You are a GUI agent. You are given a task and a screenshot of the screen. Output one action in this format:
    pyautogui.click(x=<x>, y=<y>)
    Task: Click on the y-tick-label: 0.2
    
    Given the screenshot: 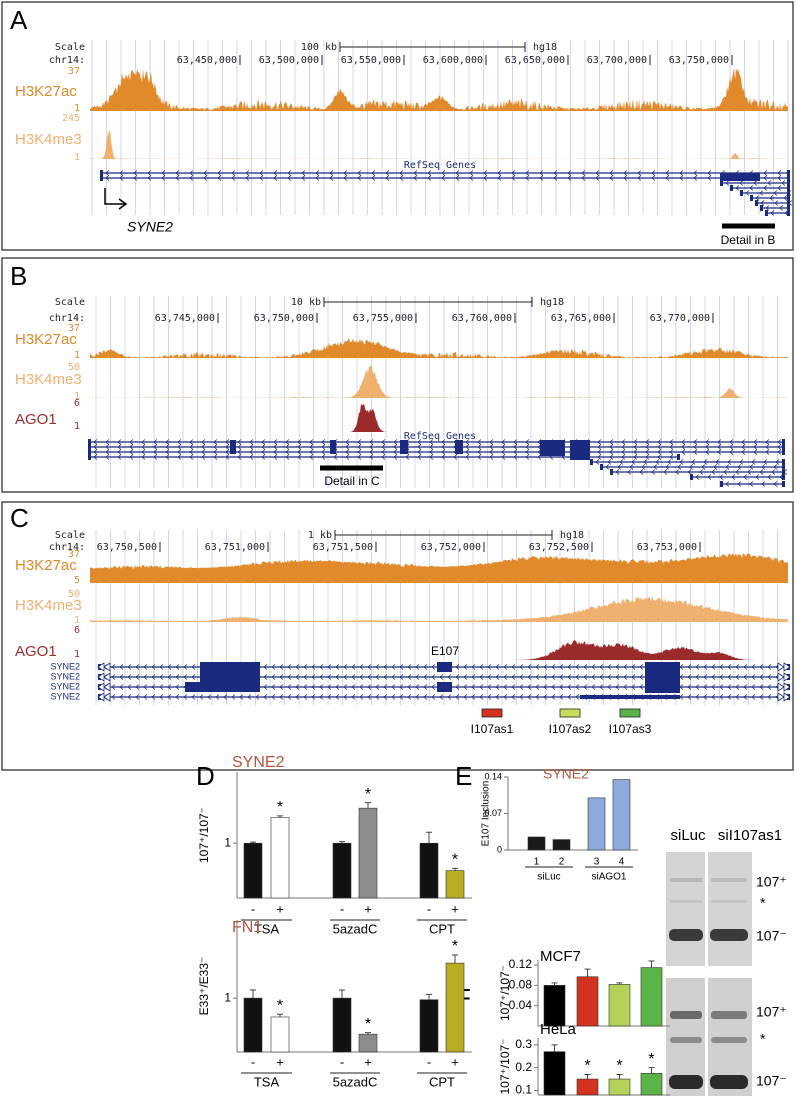 What is the action you would take?
    pyautogui.click(x=523, y=1067)
    